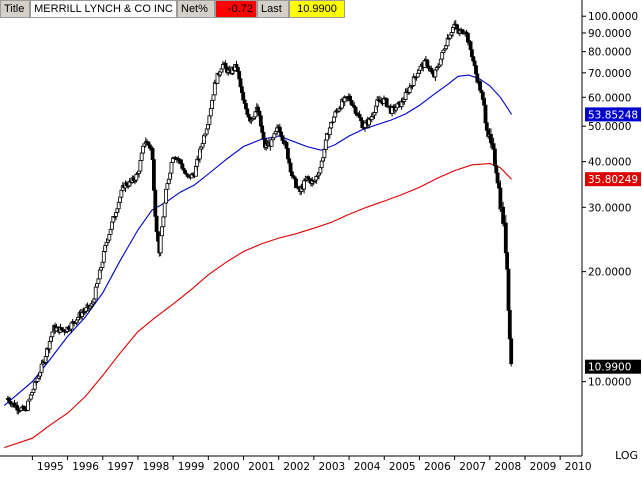  Describe the element at coordinates (613, 17) in the screenshot. I see `y-tick-label: 100.0000` at that location.